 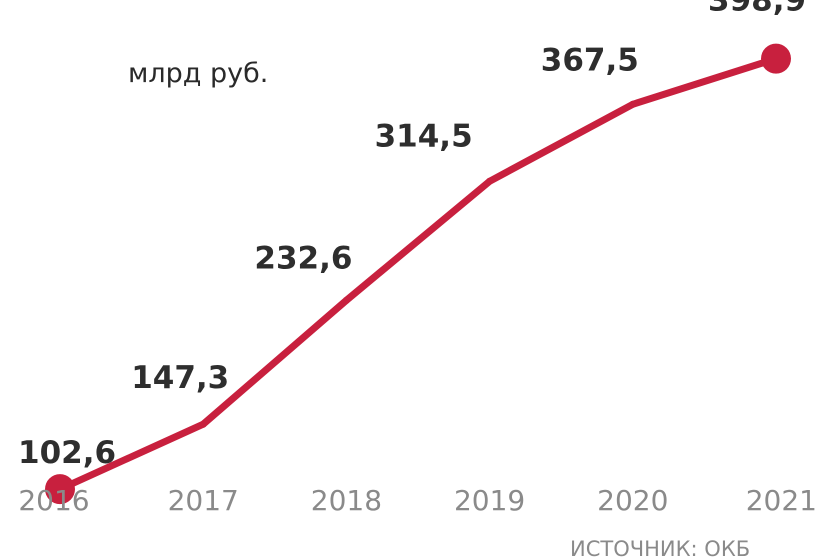 What do you see at coordinates (198, 73) in the screenshot?
I see `unit-label: млрд руб.` at bounding box center [198, 73].